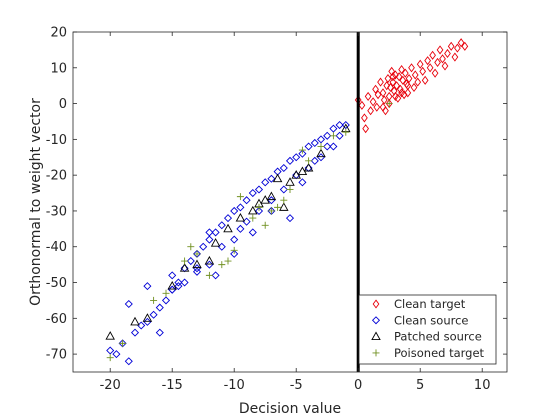  I want to click on y-tick-label: -60, so click(56, 319).